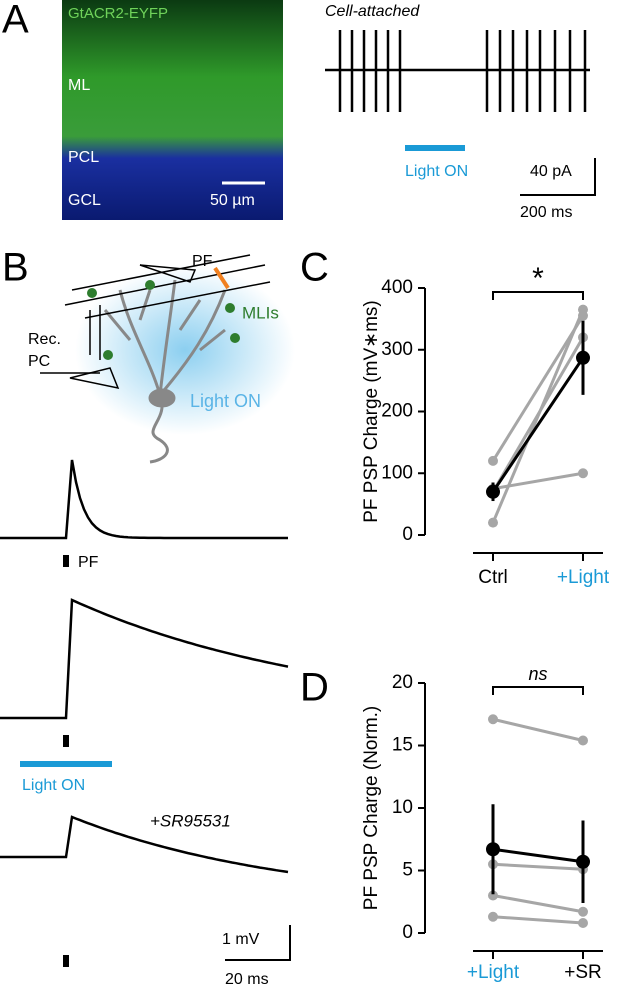  What do you see at coordinates (407, 870) in the screenshot?
I see `y-tick-label: 5` at bounding box center [407, 870].